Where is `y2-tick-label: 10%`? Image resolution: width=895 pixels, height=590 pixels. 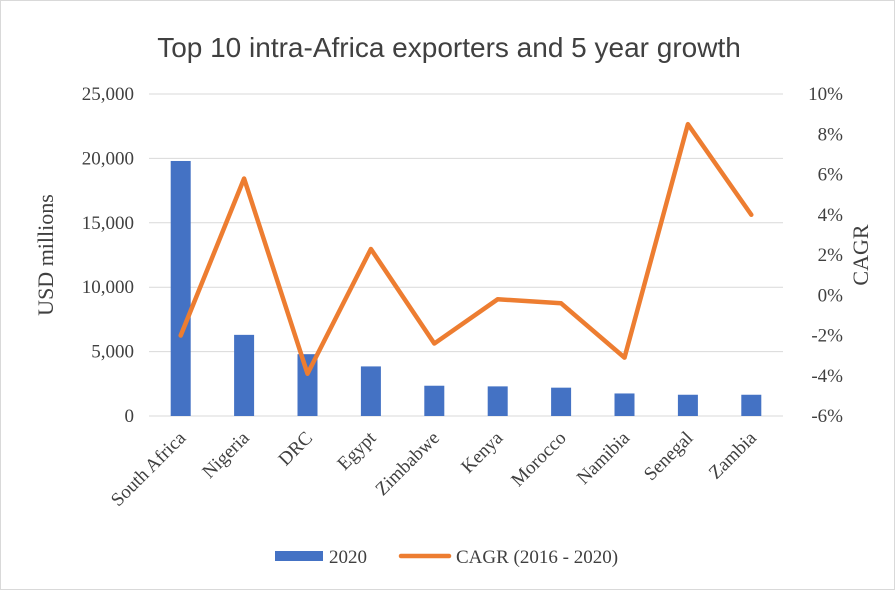 y2-tick-label: 10% is located at coordinates (825, 94).